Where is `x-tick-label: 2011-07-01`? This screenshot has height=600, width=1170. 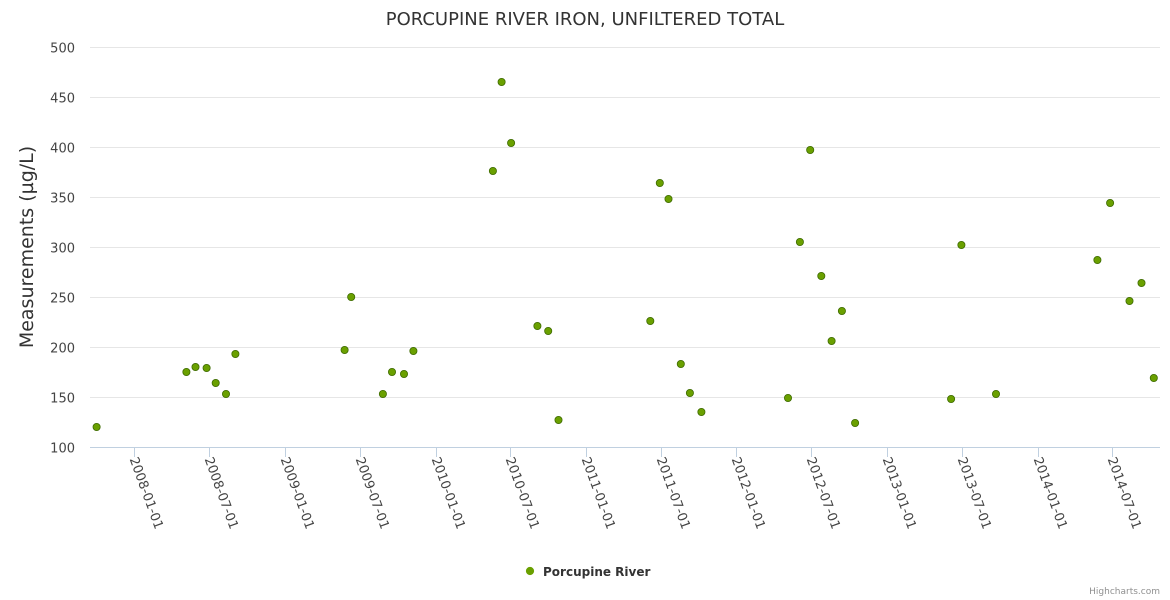 x-tick-label: 2011-07-01 is located at coordinates (673, 493).